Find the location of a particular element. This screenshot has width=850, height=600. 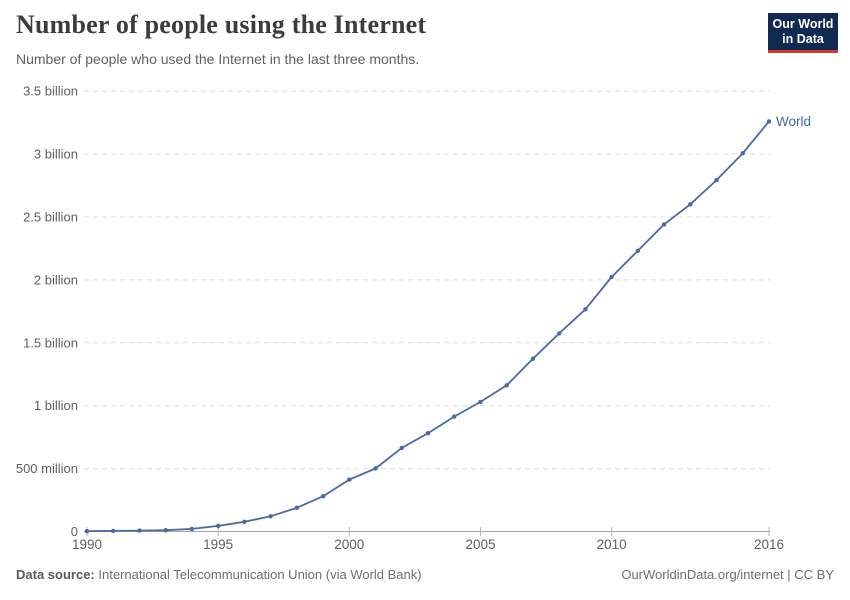

y-tick-label: 1.5 billion is located at coordinates (50, 342).